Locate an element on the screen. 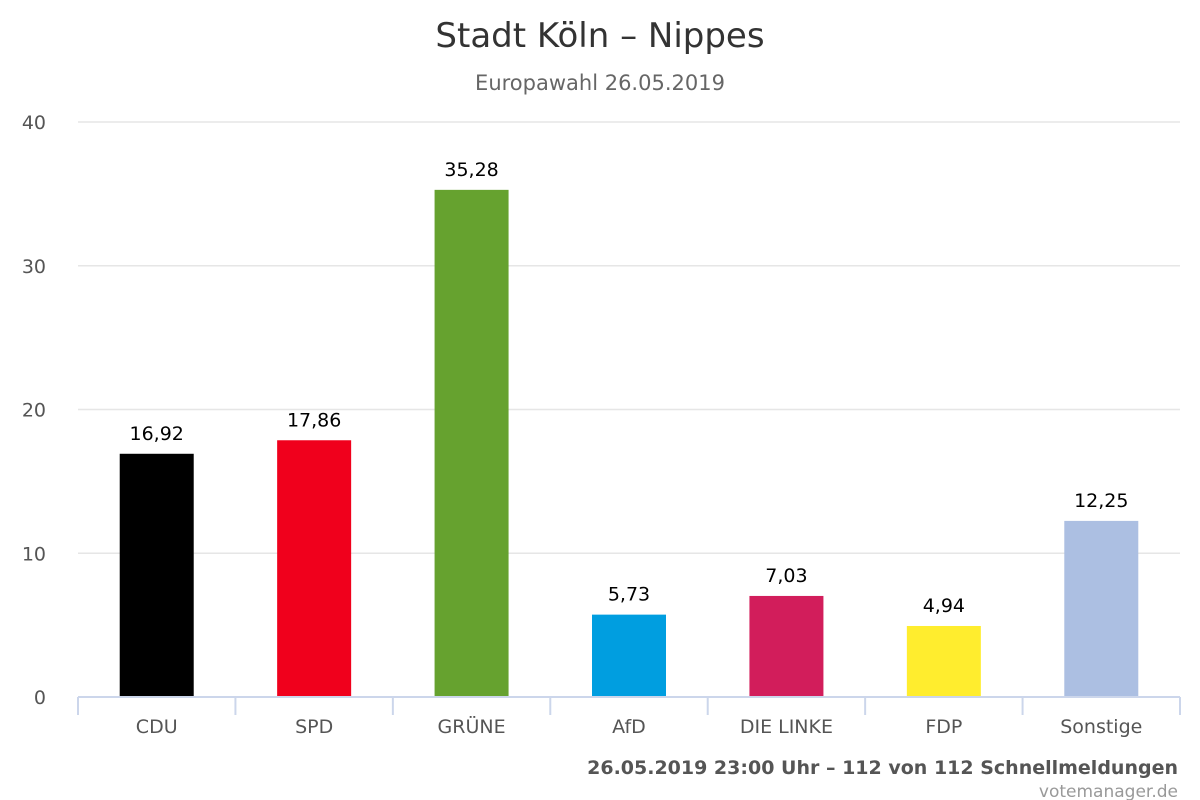 The image size is (1200, 800). x-tick-label: CDU is located at coordinates (157, 727).